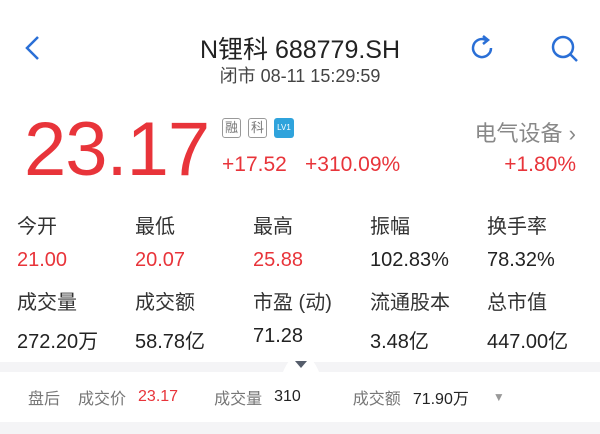 This screenshot has width=600, height=434. I want to click on stat-label: 成交量, so click(47, 303).